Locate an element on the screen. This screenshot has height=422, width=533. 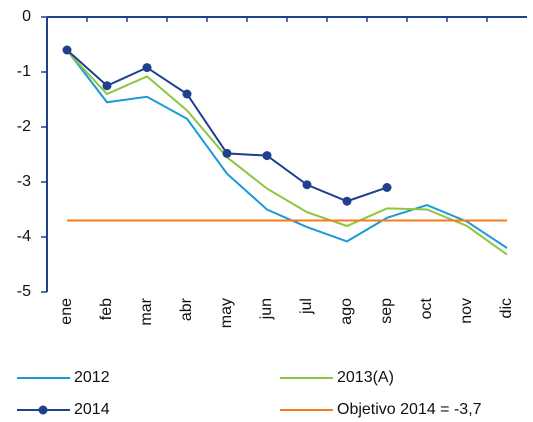
x-tick-label: jun is located at coordinates (266, 309).